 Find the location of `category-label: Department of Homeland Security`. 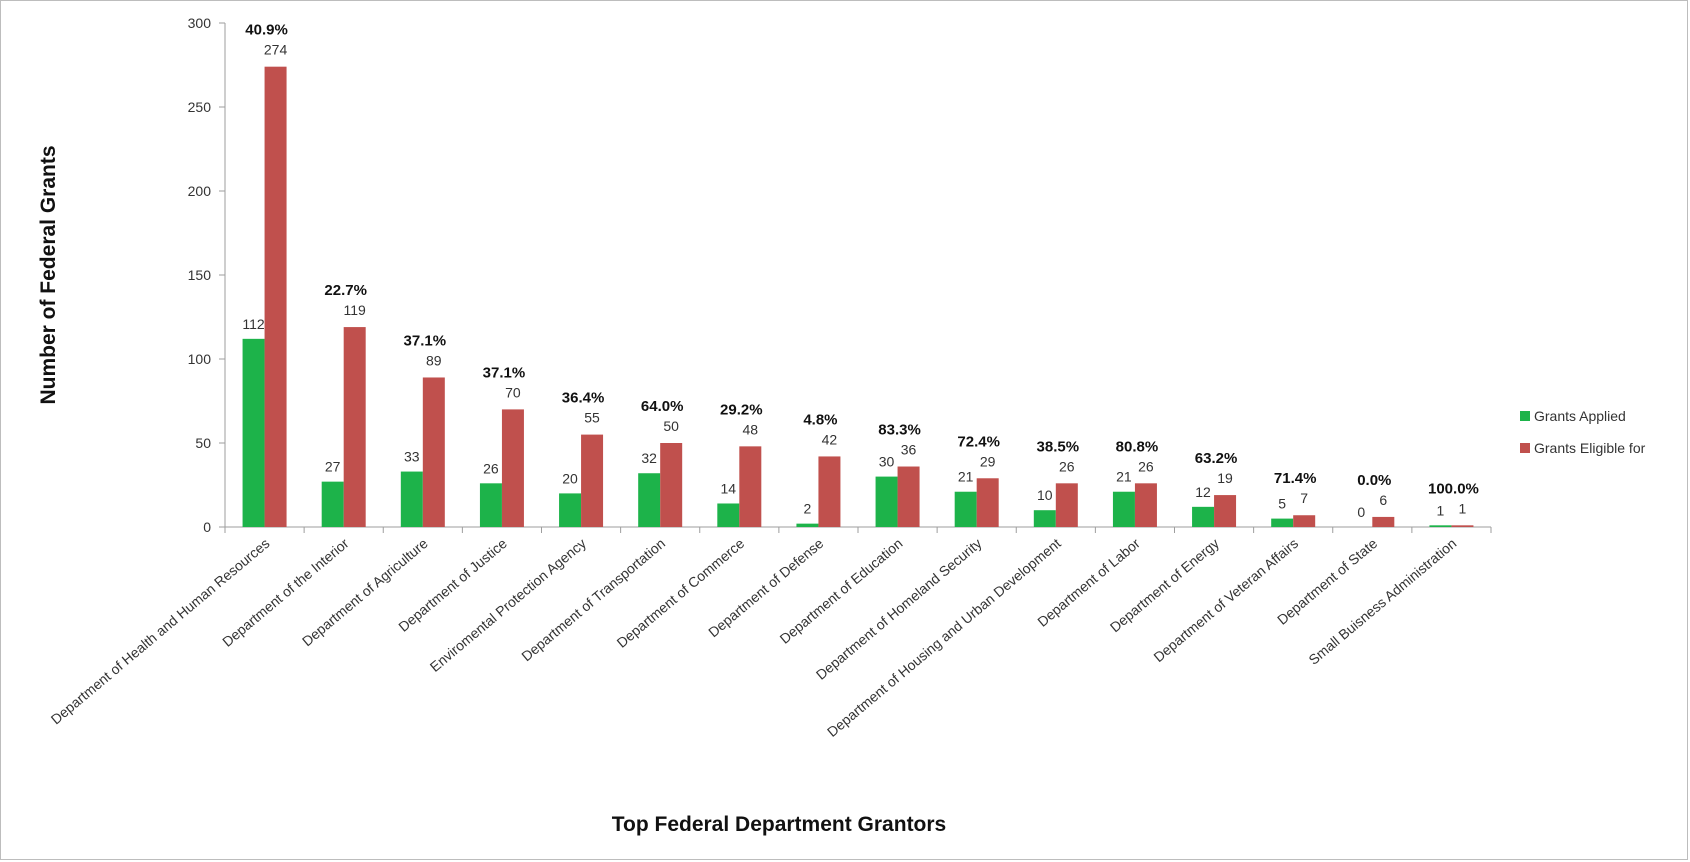

category-label: Department of Homeland Security is located at coordinates (899, 609).